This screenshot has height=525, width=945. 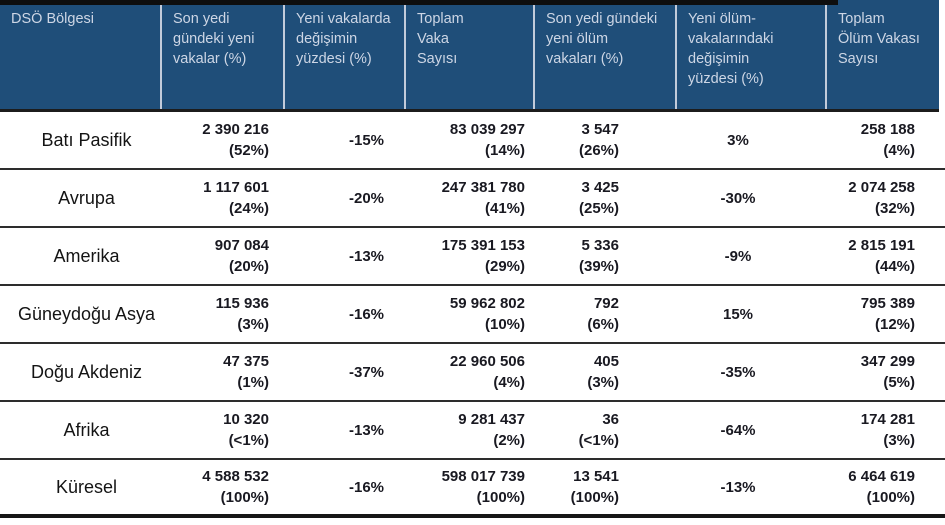 What do you see at coordinates (604, 198) in the screenshot?
I see `new-deaths-cell: 3 425 (25%)` at bounding box center [604, 198].